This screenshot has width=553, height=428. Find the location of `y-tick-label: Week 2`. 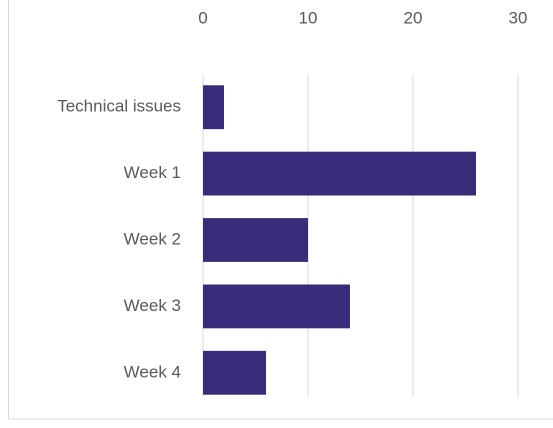

y-tick-label: Week 2 is located at coordinates (152, 238).